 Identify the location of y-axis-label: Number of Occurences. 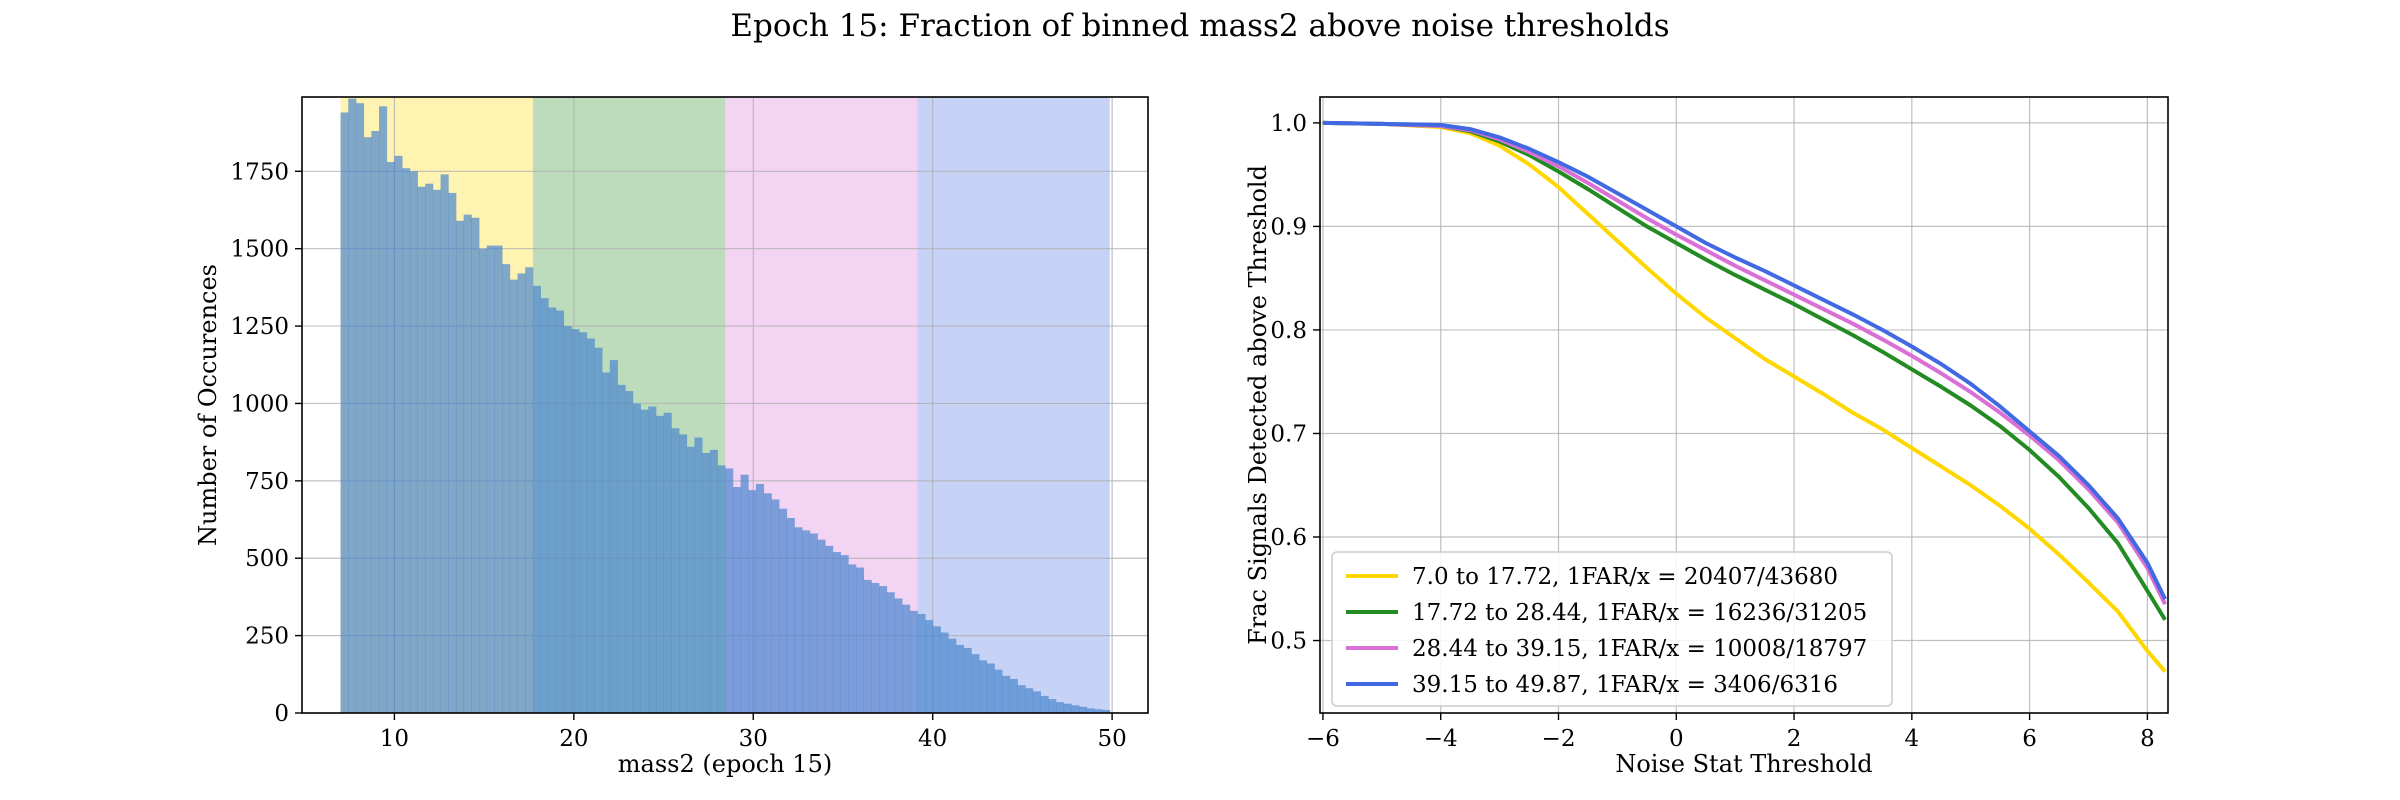
(208, 405).